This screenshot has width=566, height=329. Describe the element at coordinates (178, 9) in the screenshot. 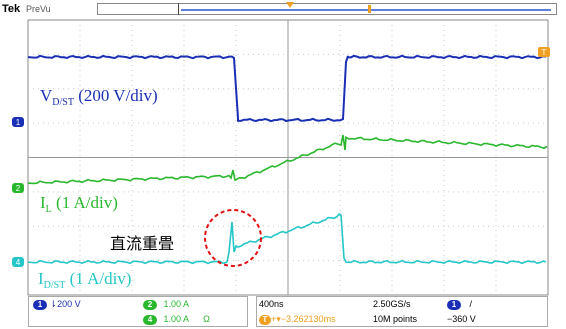

I see `record-start-marker` at that location.